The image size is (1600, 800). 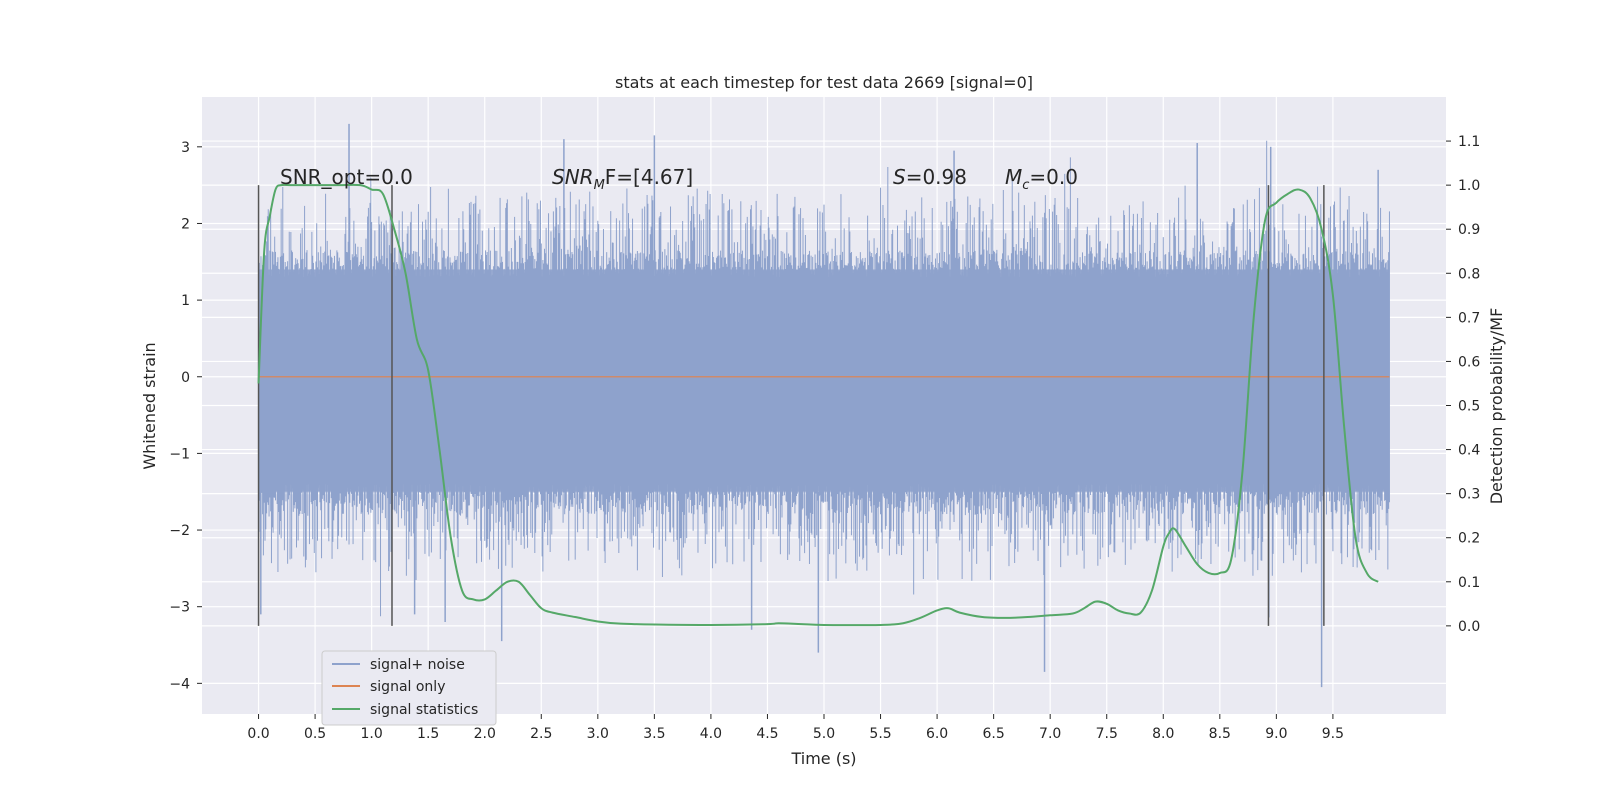 I want to click on y-tick-label-4: −1, so click(x=179, y=454).